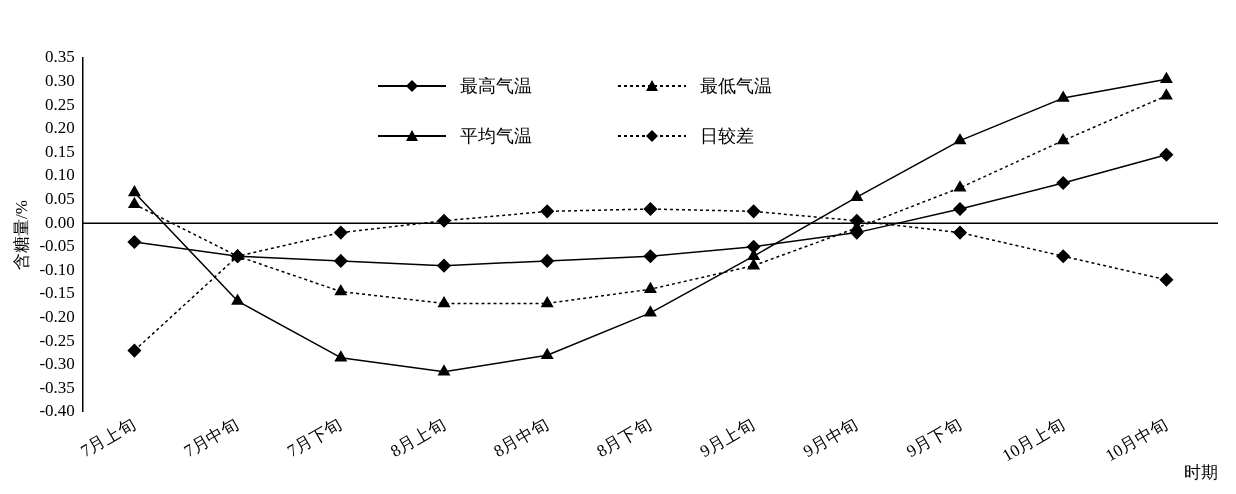 This screenshot has height=494, width=1236. I want to click on y-tick-label: -0.30, so click(57, 364).